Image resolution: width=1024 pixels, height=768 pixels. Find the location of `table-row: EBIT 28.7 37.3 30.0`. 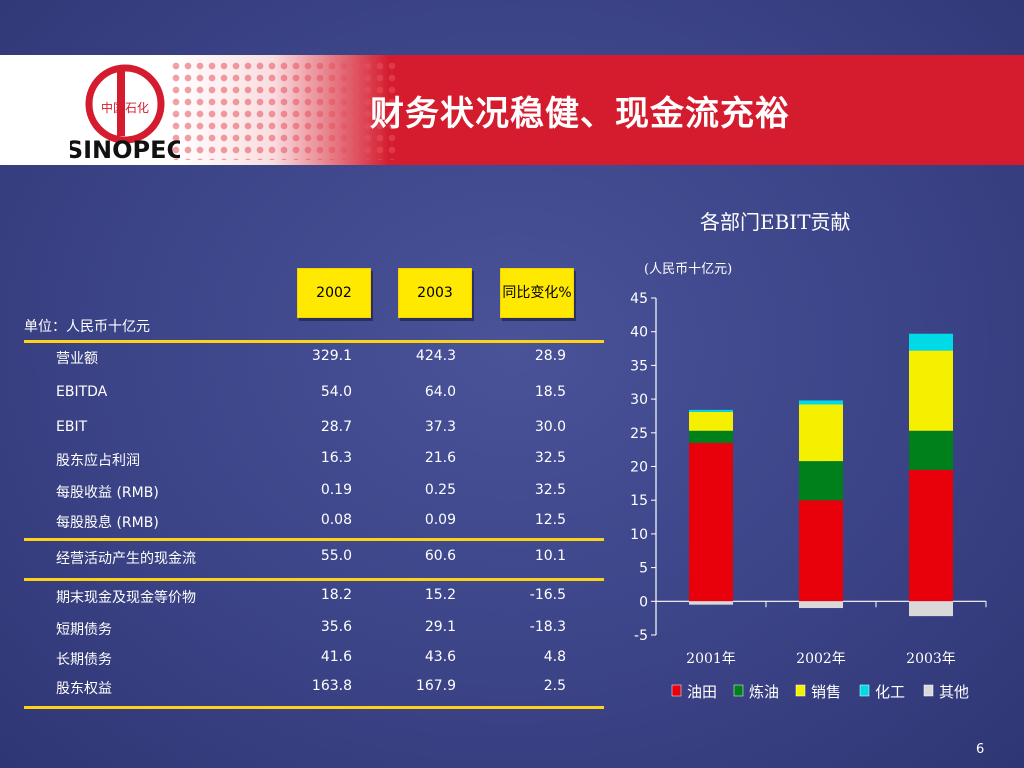

table-row: EBIT 28.7 37.3 30.0 is located at coordinates (310, 431).